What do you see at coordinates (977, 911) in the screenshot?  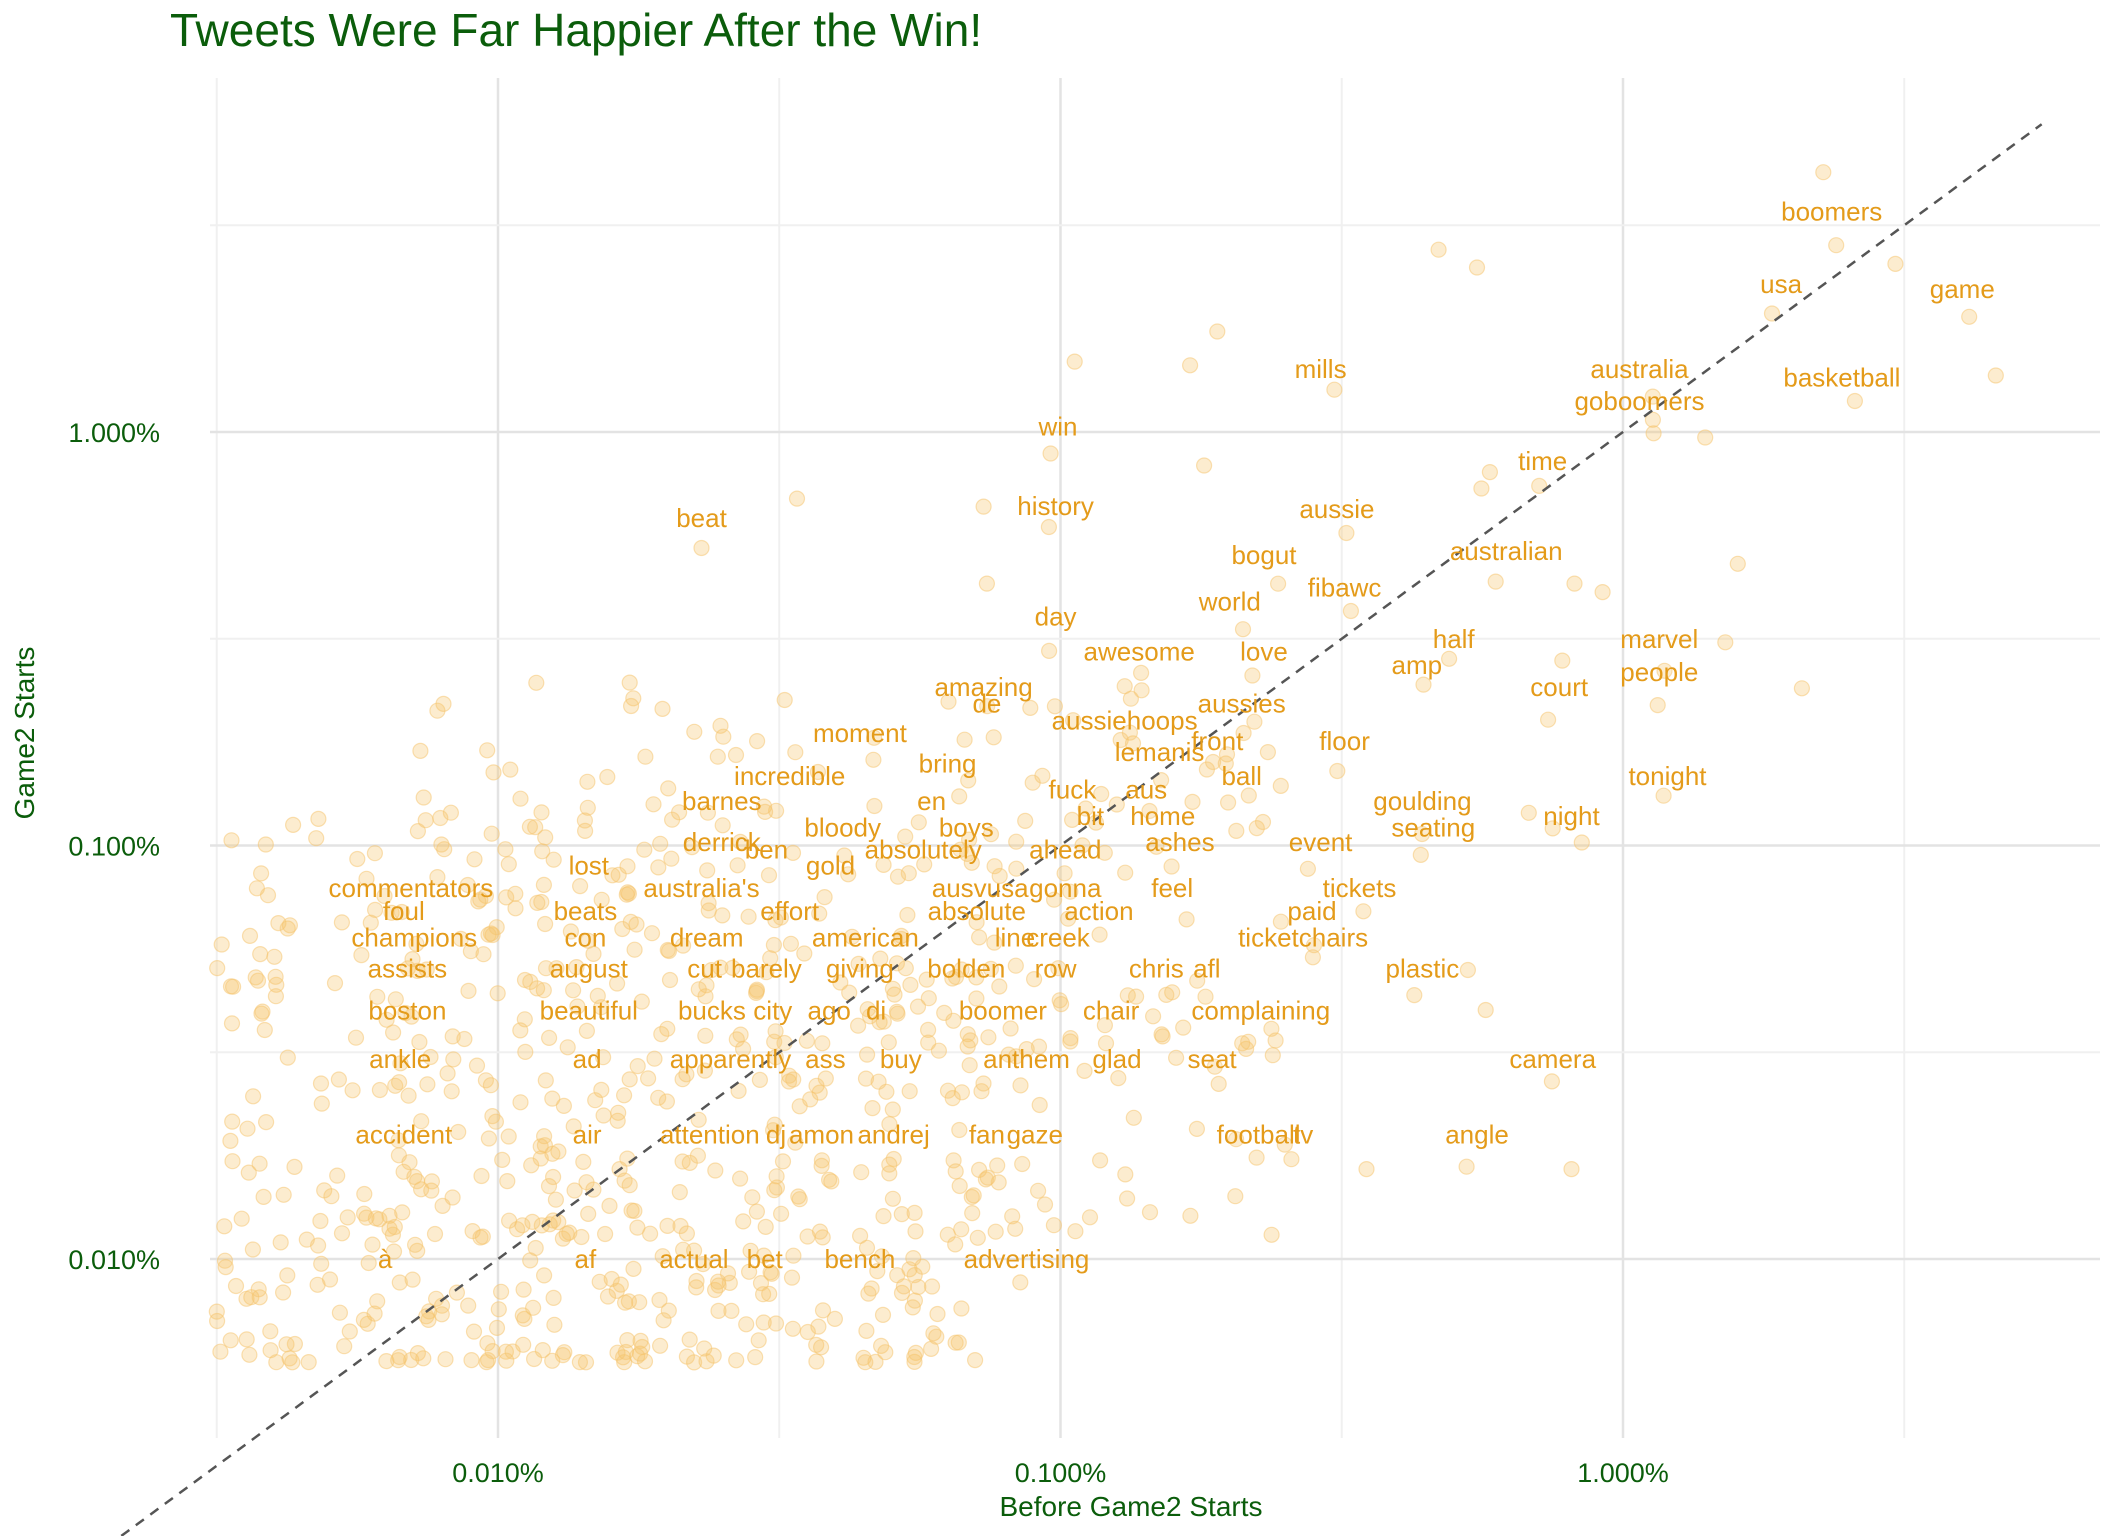 I see `word-label: absolute` at bounding box center [977, 911].